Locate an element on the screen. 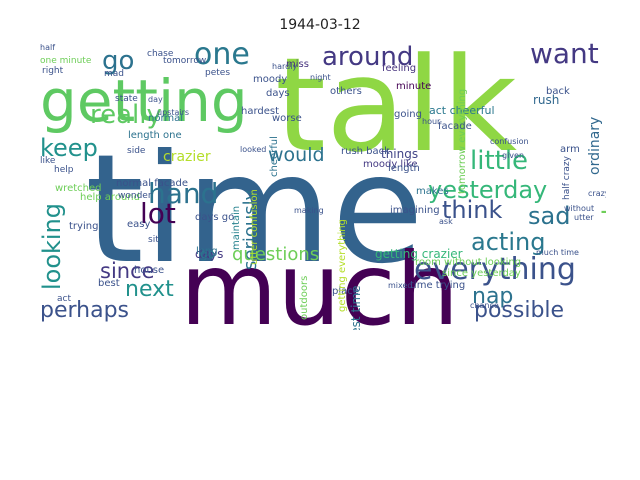 The height and width of the screenshot is (480, 640). cloud-word: day is located at coordinates (155, 99).